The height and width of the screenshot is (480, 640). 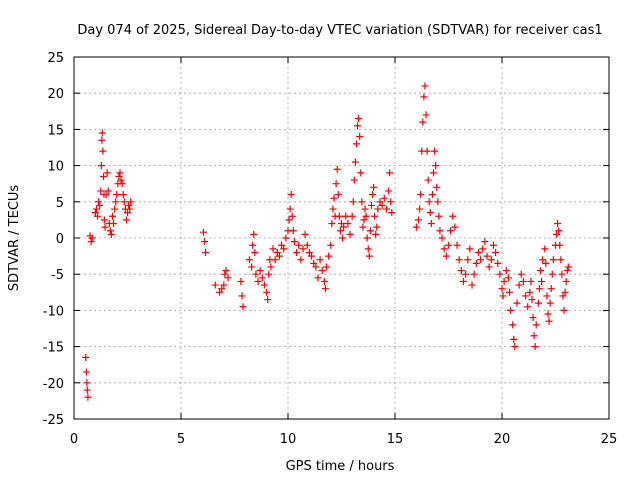 I want to click on y-tick-label: 0, so click(x=60, y=239).